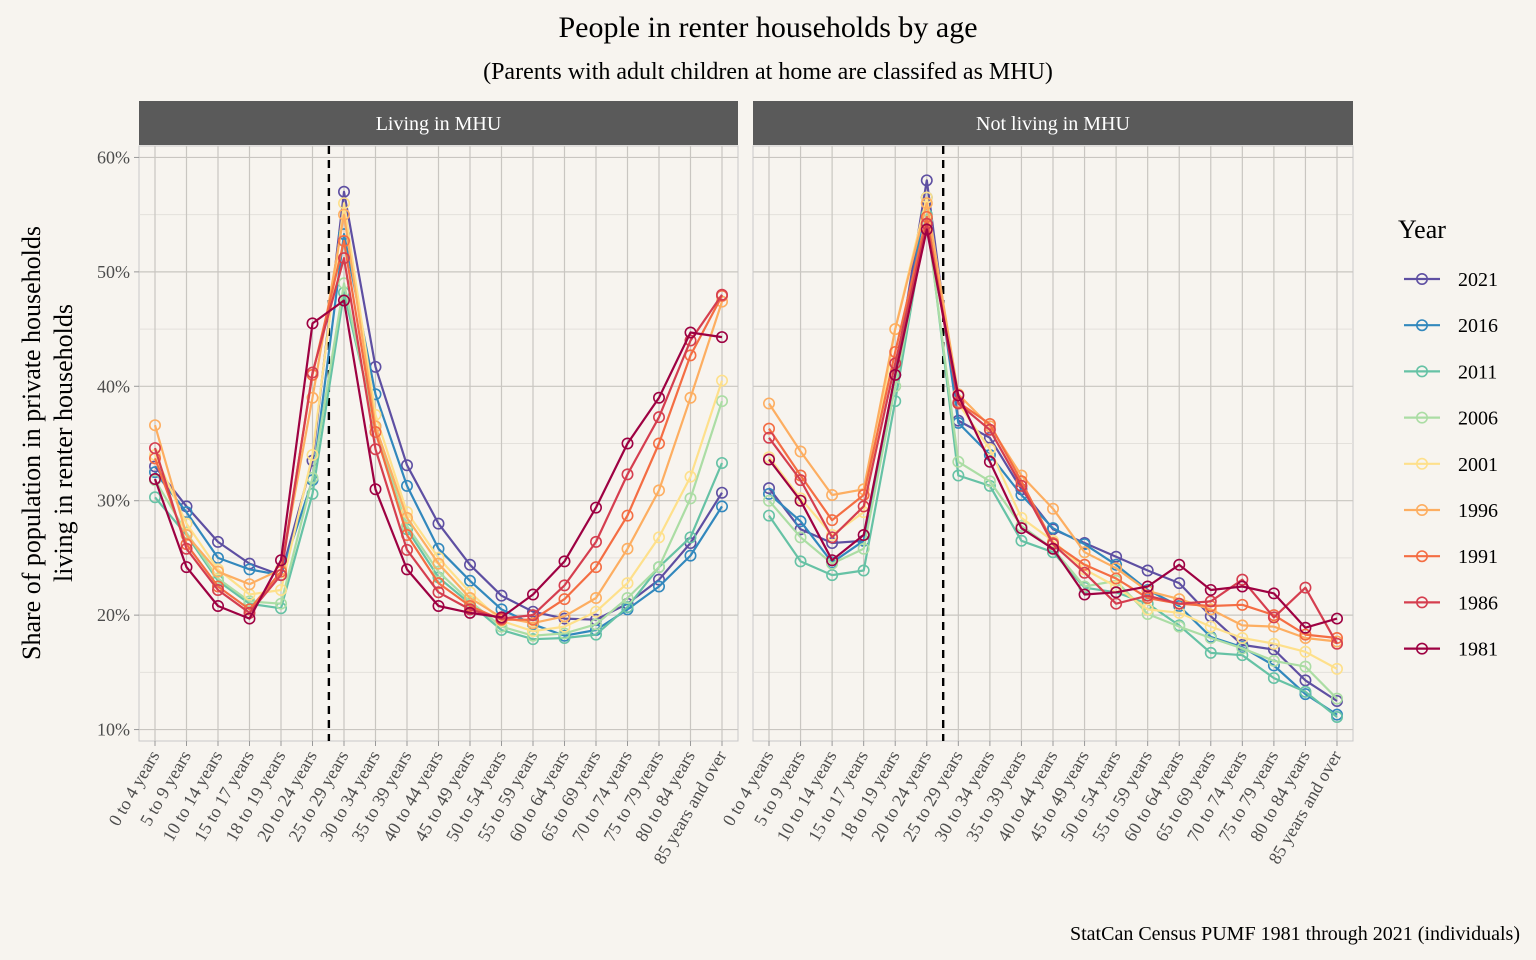  Describe the element at coordinates (1478, 650) in the screenshot. I see `legend-label: 1981` at that location.